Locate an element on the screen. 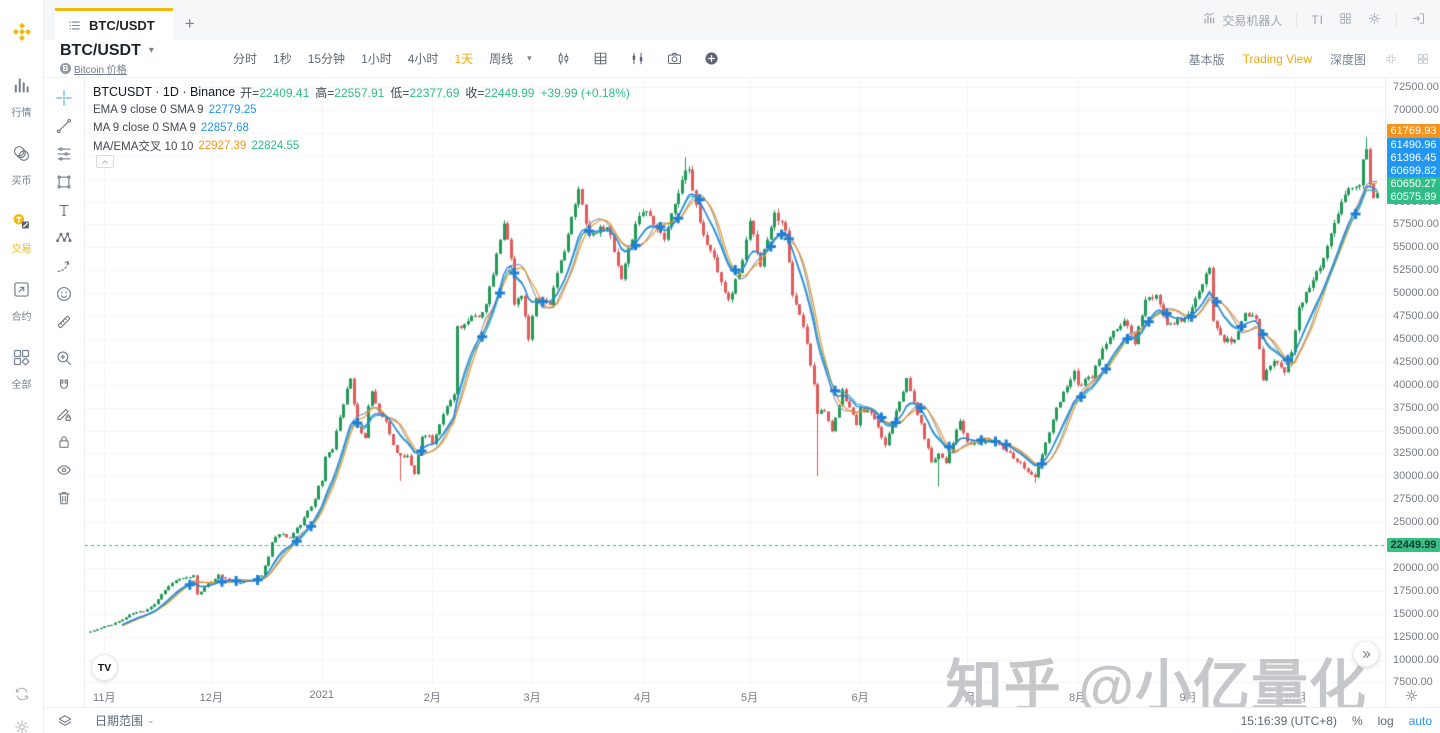 The image size is (1440, 733). new-tab-button: + is located at coordinates (189, 23).